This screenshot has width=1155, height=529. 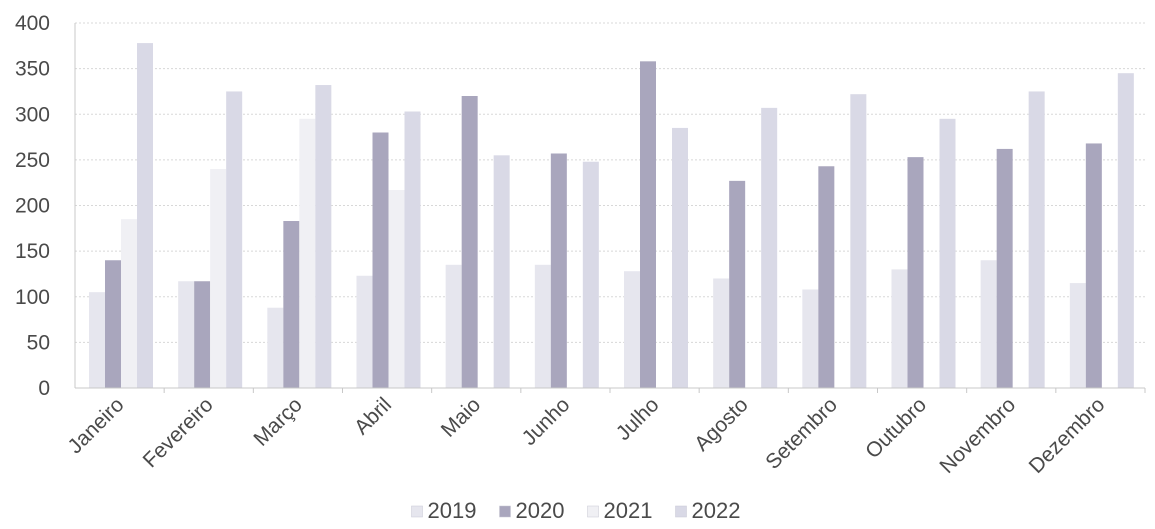 I want to click on legend-swatch-2019, so click(x=417, y=511).